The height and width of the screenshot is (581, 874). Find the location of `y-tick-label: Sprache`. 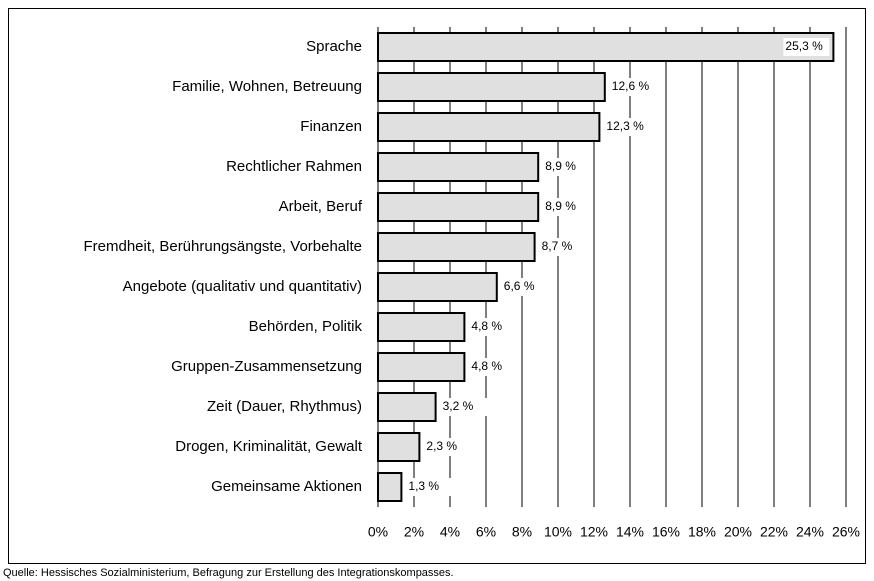

y-tick-label: Sprache is located at coordinates (334, 46).